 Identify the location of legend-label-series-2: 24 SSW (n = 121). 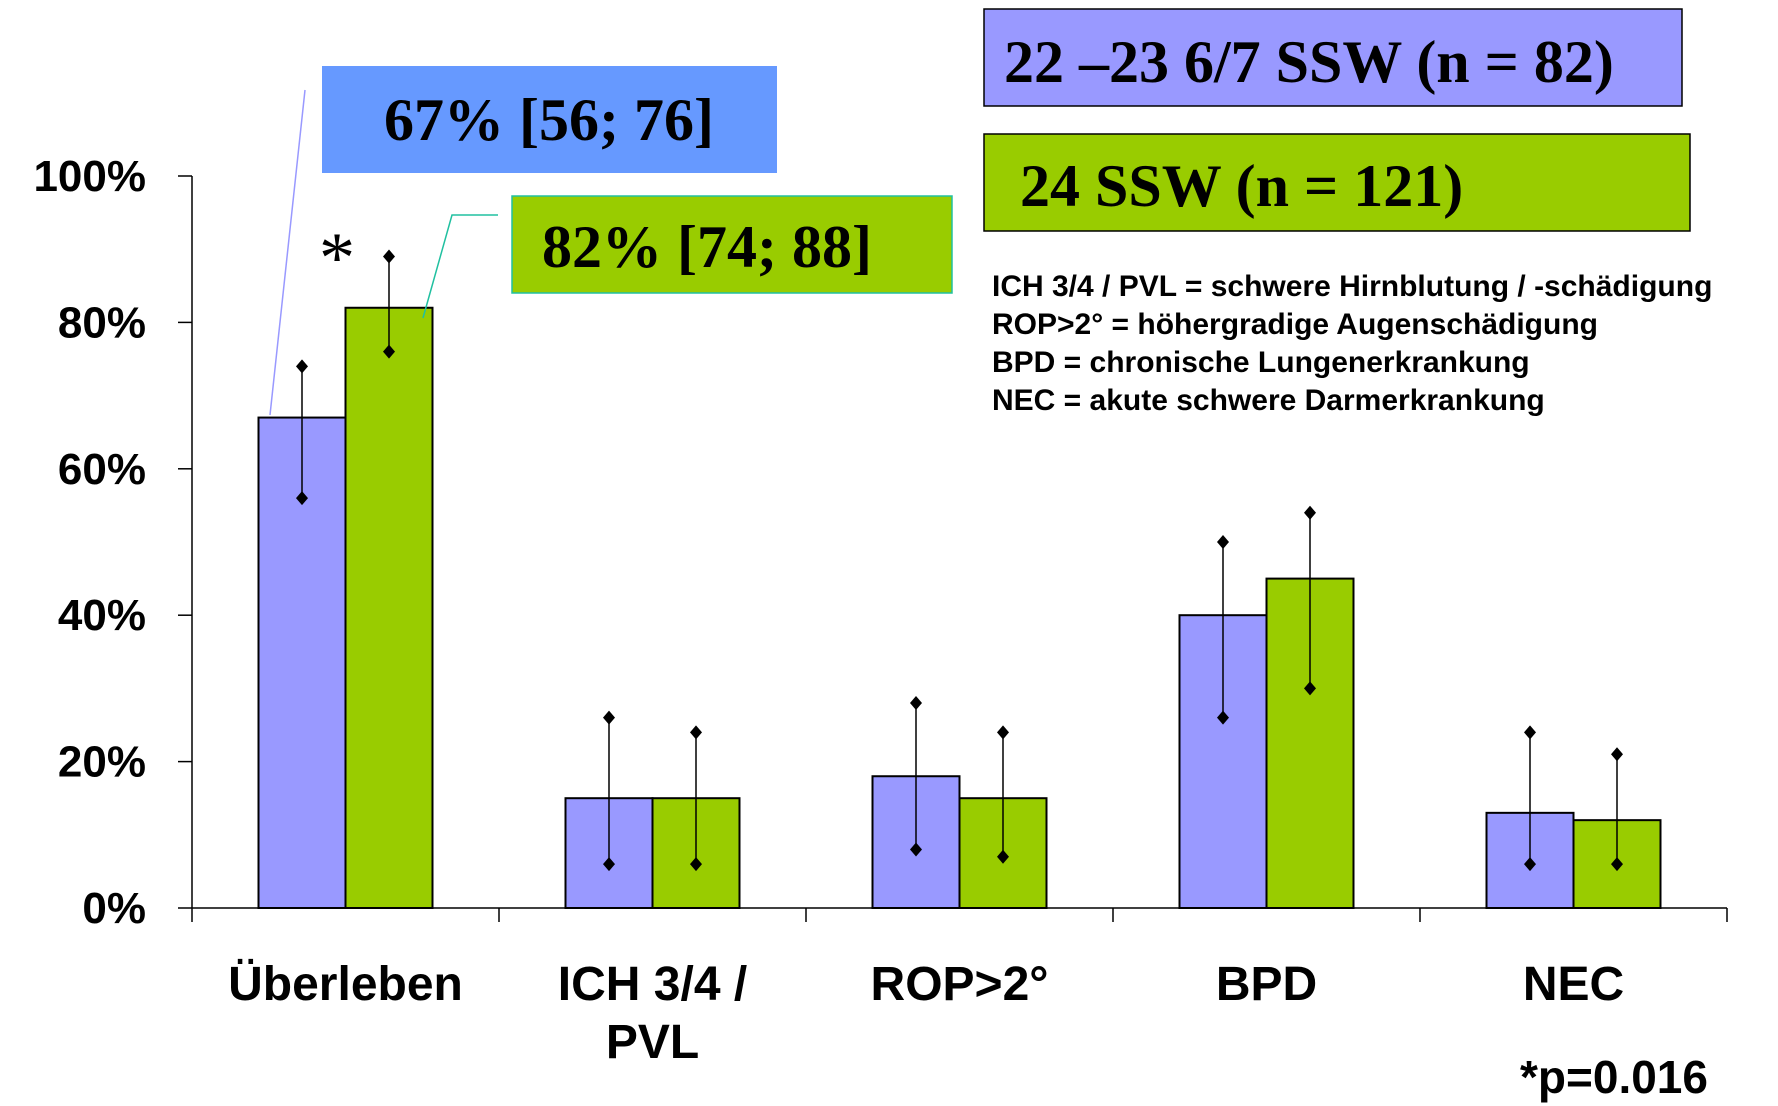
(1241, 186).